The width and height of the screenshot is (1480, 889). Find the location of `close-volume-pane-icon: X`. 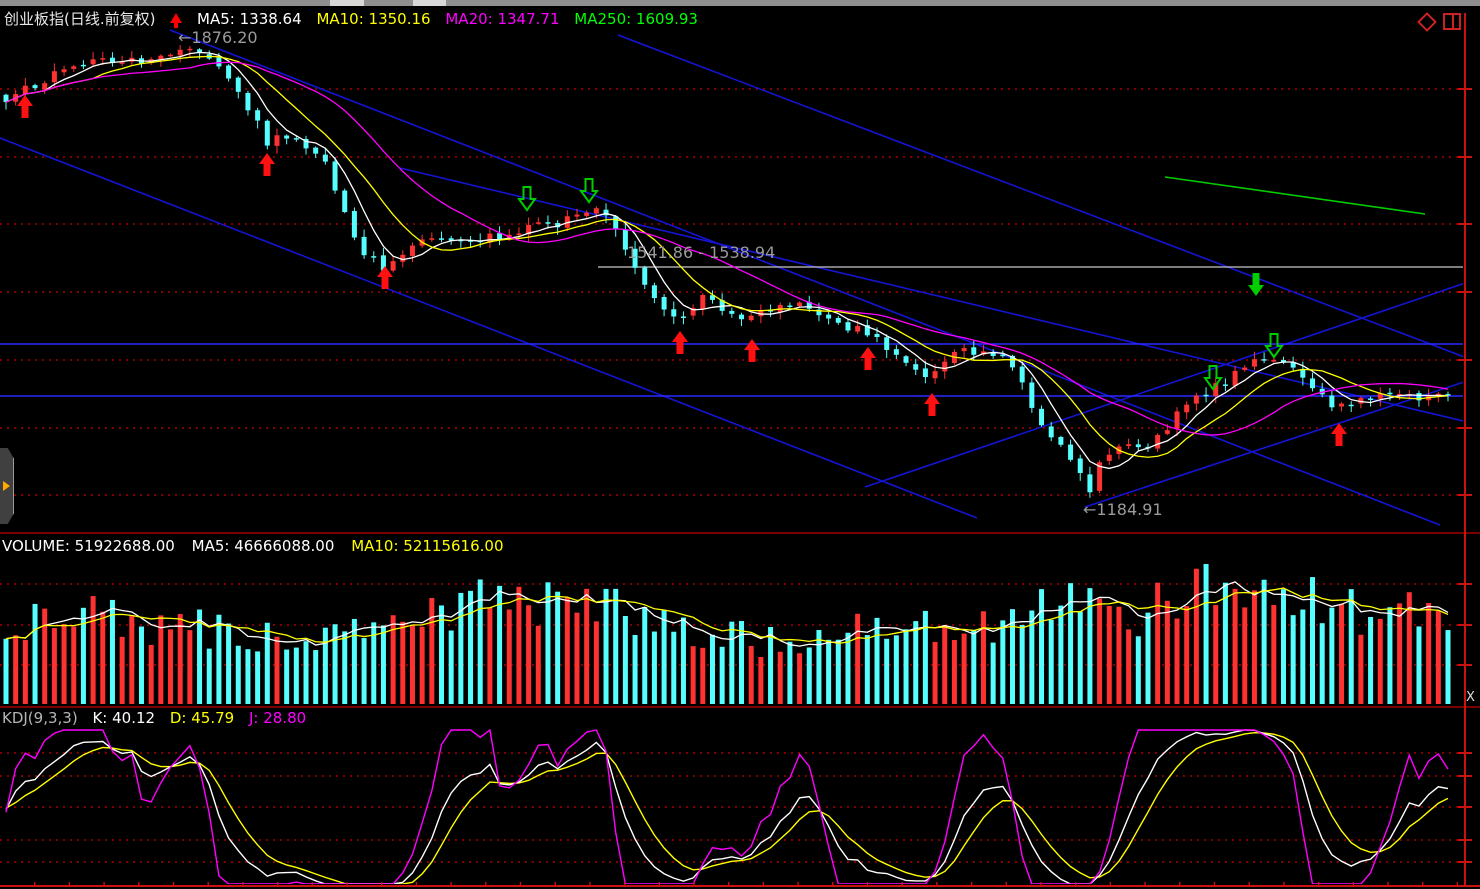

close-volume-pane-icon: X is located at coordinates (1470, 697).